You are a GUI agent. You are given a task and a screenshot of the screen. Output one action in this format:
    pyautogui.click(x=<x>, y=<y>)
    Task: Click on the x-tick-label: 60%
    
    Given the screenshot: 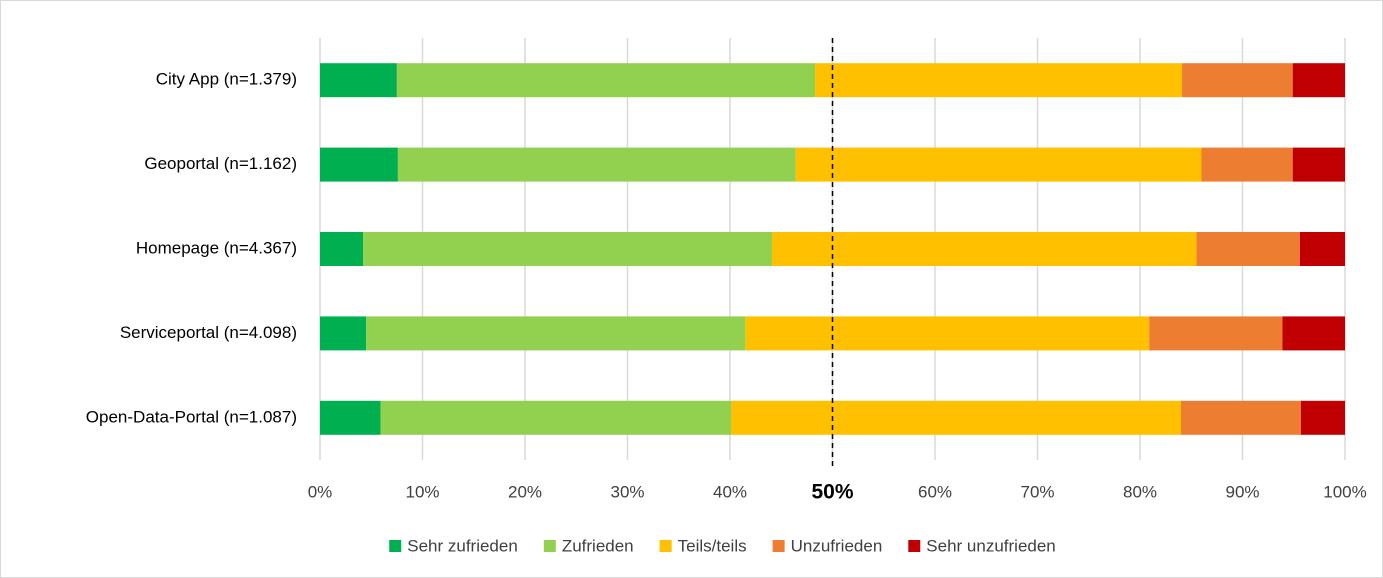 What is the action you would take?
    pyautogui.click(x=935, y=491)
    